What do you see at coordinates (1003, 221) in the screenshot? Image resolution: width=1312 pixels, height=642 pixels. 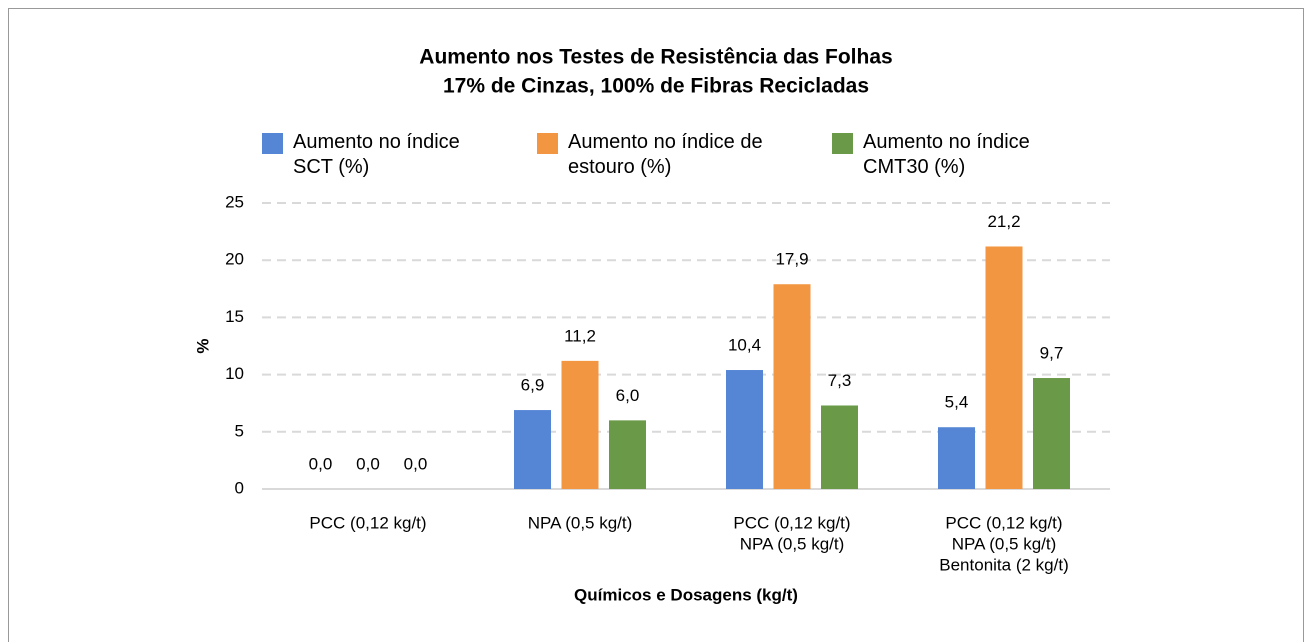 I see `value-label: 21,2` at bounding box center [1003, 221].